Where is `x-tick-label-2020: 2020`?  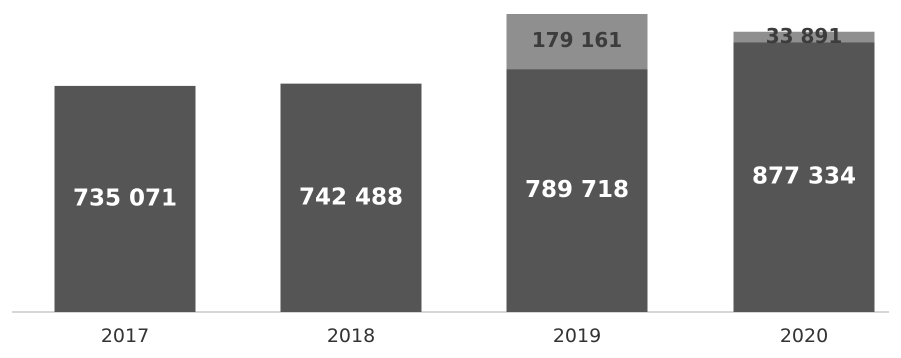
x-tick-label-2020: 2020 is located at coordinates (804, 336).